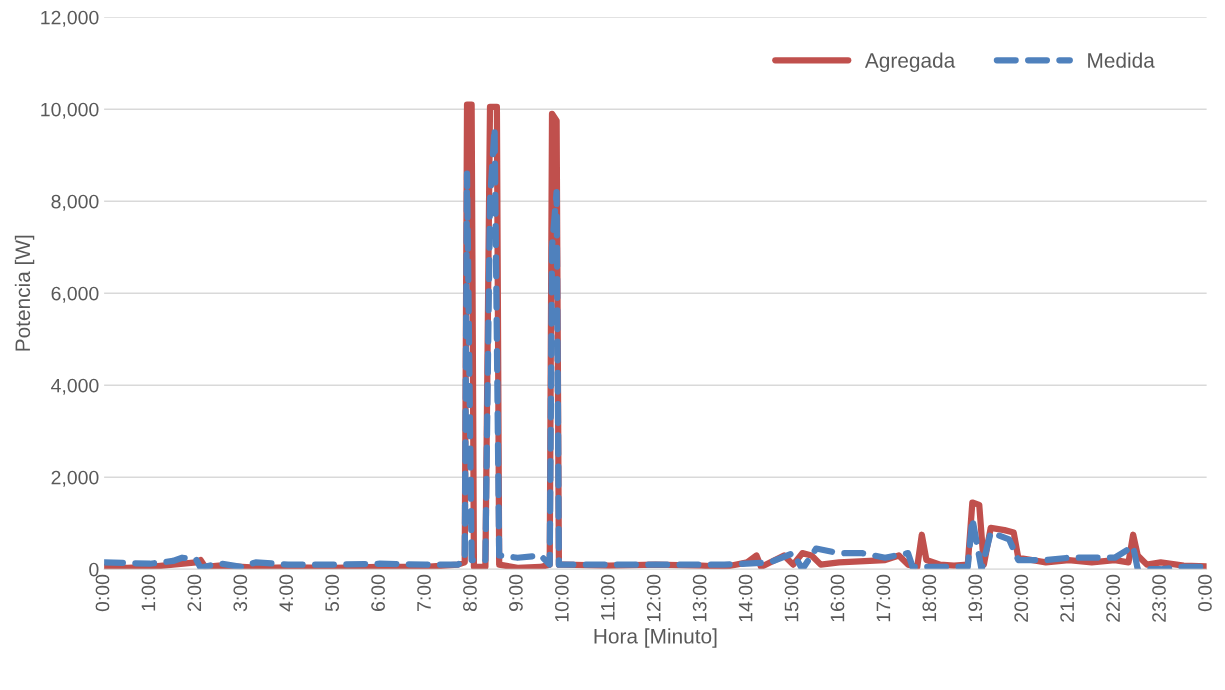  I want to click on x-tick-label: 11:00, so click(607, 597).